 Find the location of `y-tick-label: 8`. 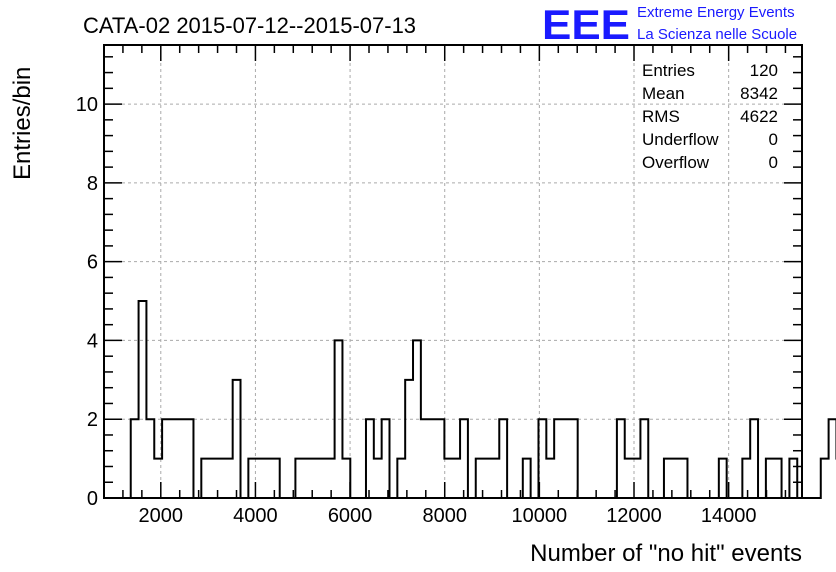

y-tick-label: 8 is located at coordinates (92, 184).